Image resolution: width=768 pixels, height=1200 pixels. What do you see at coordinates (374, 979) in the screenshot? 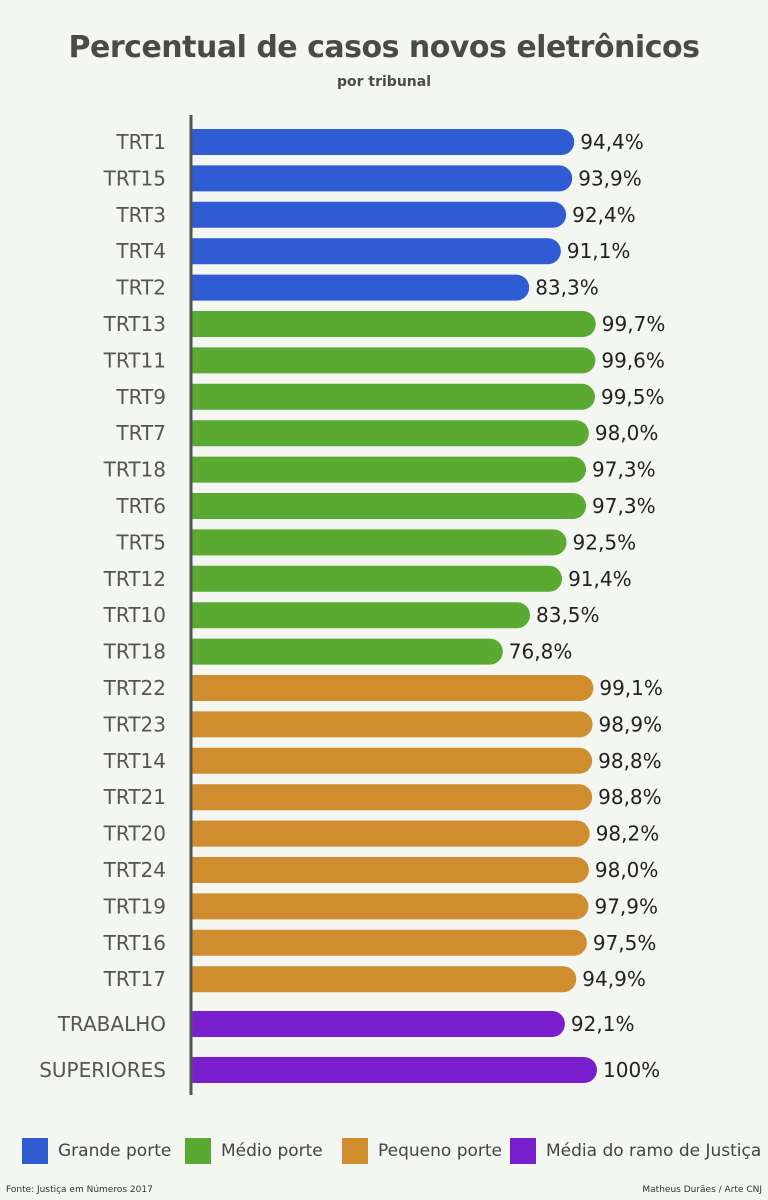
I see `bar-row-23: TRT17 94,9%` at bounding box center [374, 979].